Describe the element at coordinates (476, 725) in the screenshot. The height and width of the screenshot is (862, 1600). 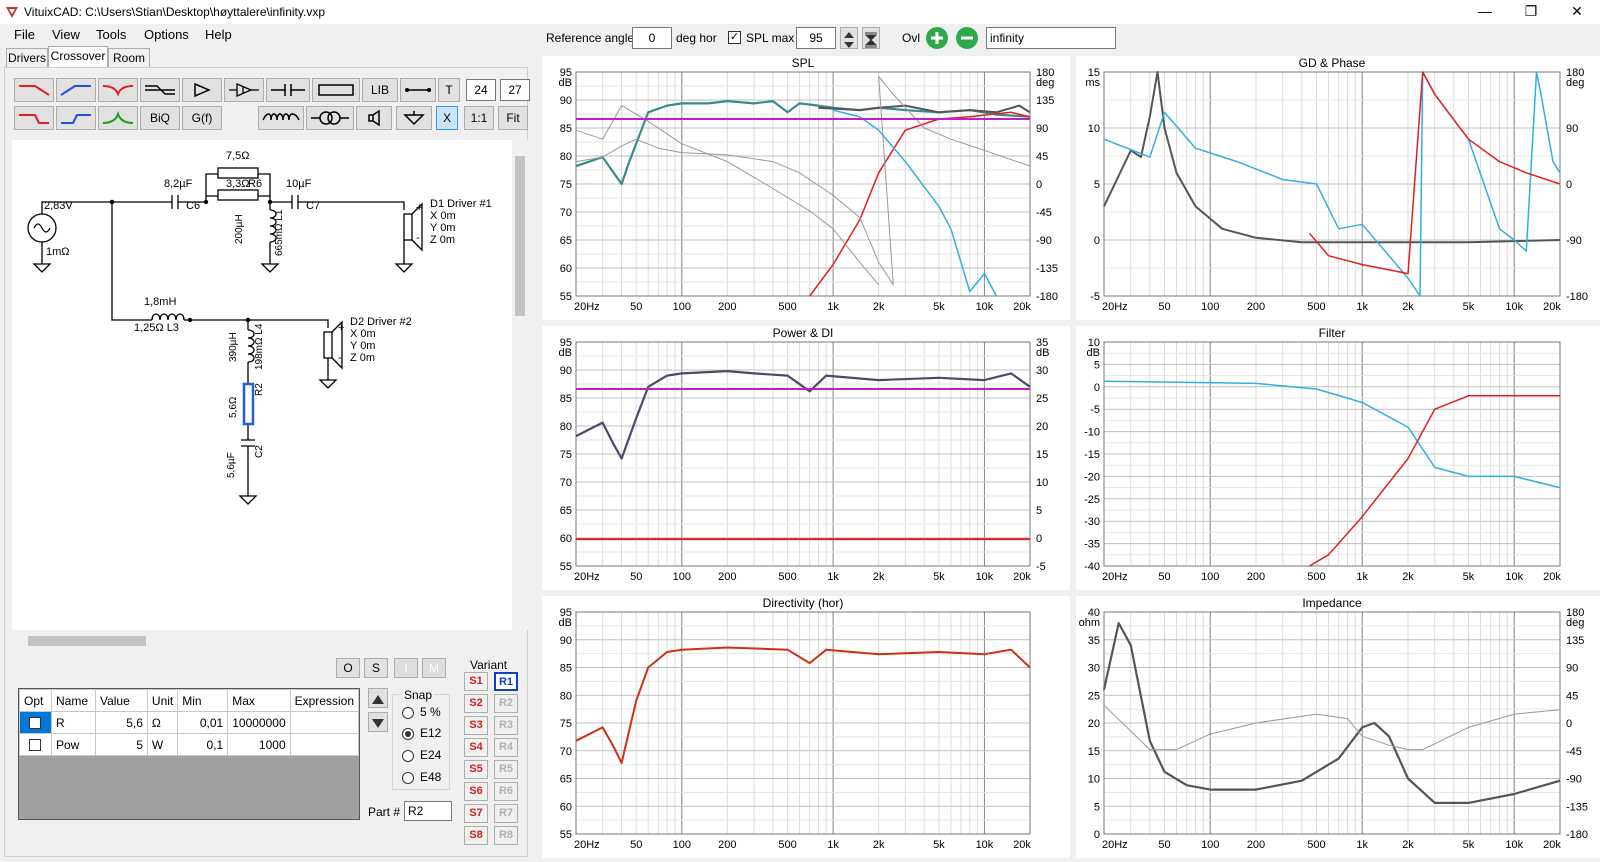
I see `variant-s3-button: S3` at that location.